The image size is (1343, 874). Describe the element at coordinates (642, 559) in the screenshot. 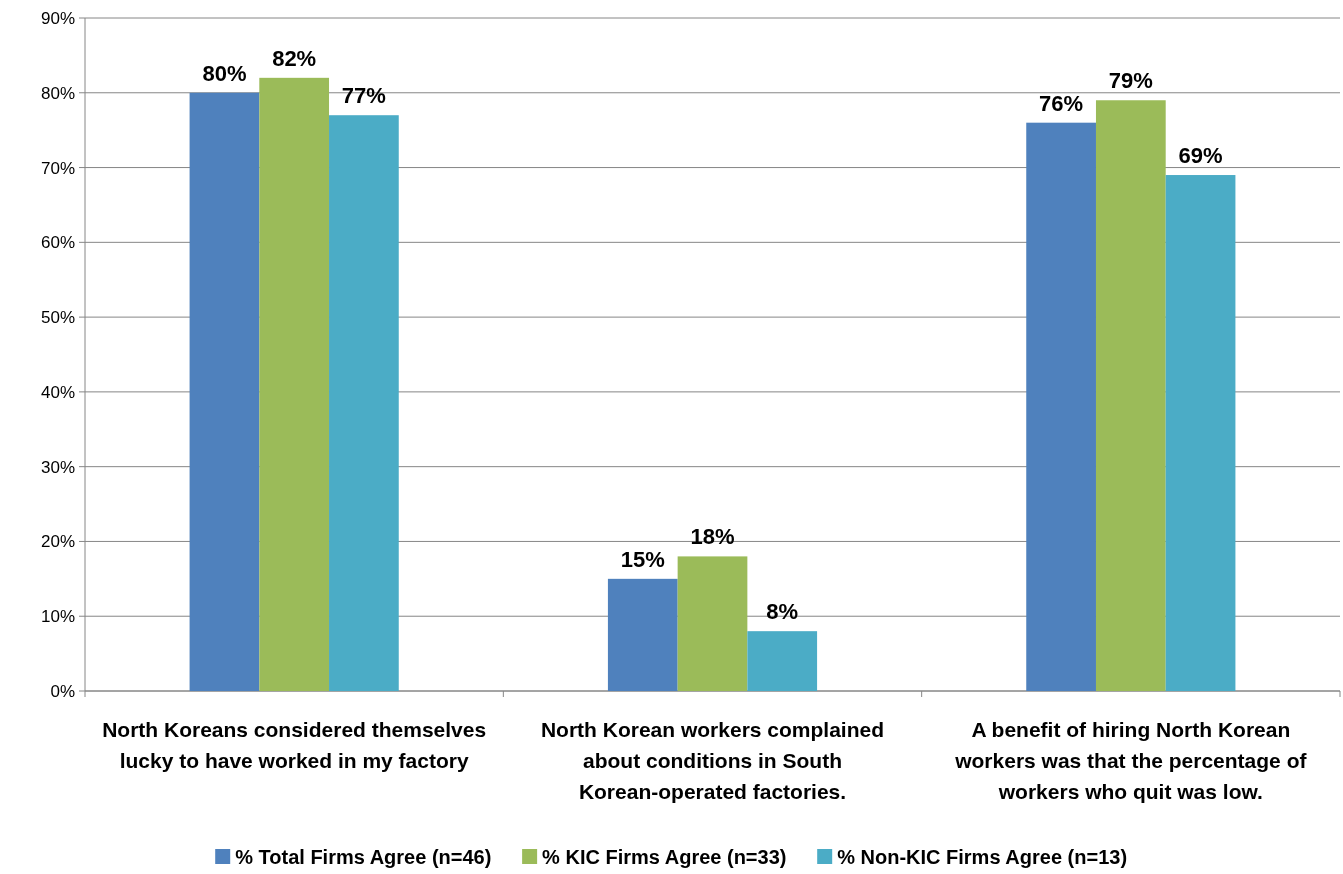

I see `data-label: 15%` at that location.